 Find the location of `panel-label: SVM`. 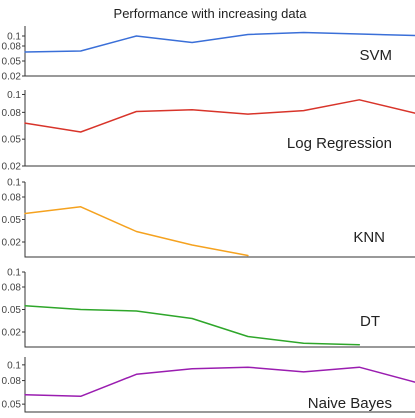

panel-label: SVM is located at coordinates (375, 55).